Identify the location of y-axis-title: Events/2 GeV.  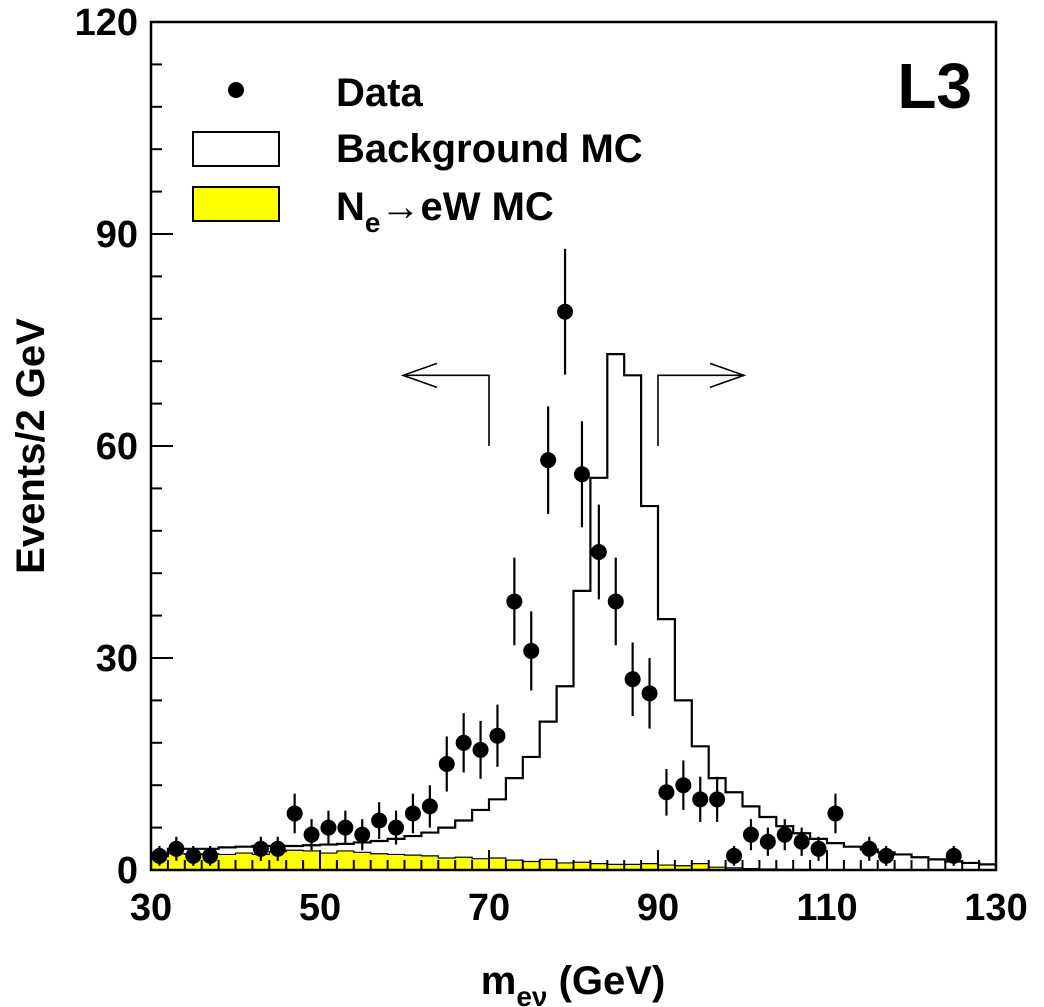
(31, 446).